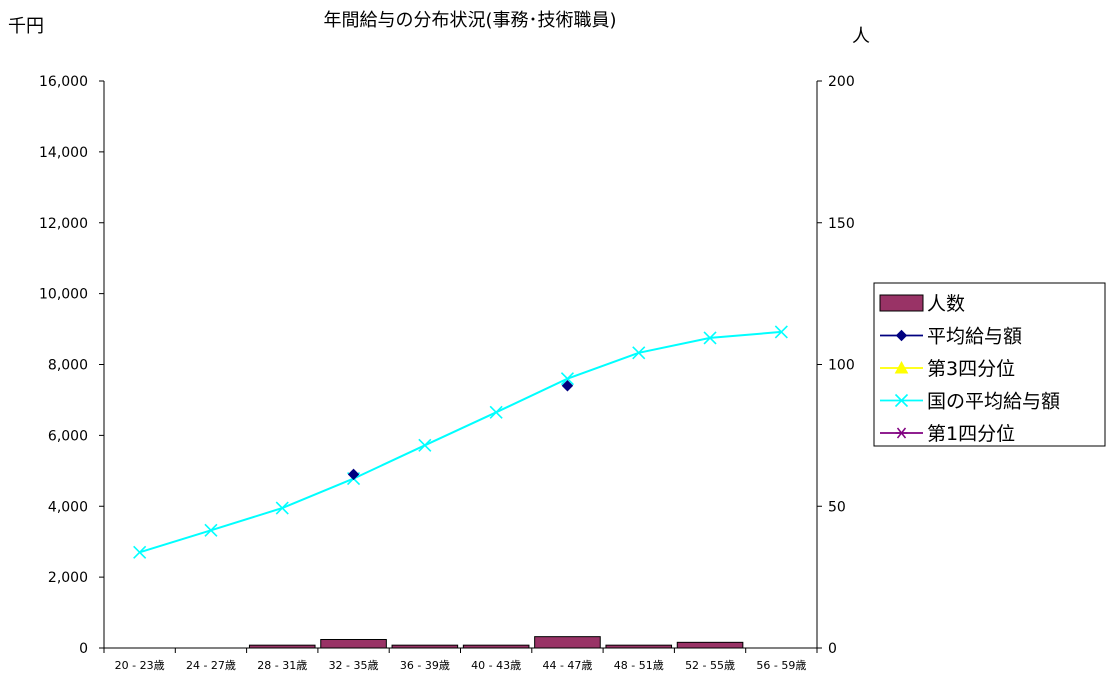 Image resolution: width=1110 pixels, height=675 pixels. What do you see at coordinates (639, 665) in the screenshot?
I see `x-axis-tick-label: 48 - 51歳` at bounding box center [639, 665].